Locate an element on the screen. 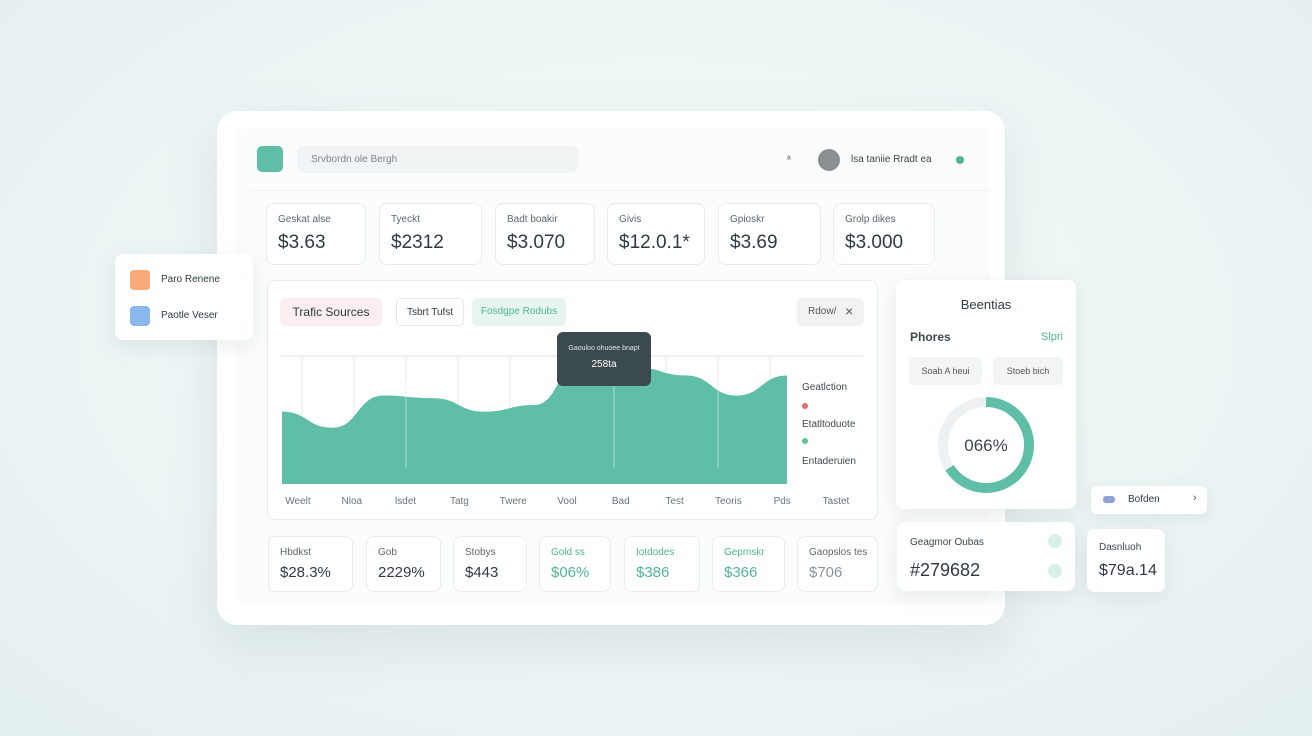 This screenshot has height=736, width=1312. mini-card is located at coordinates (1126, 560).